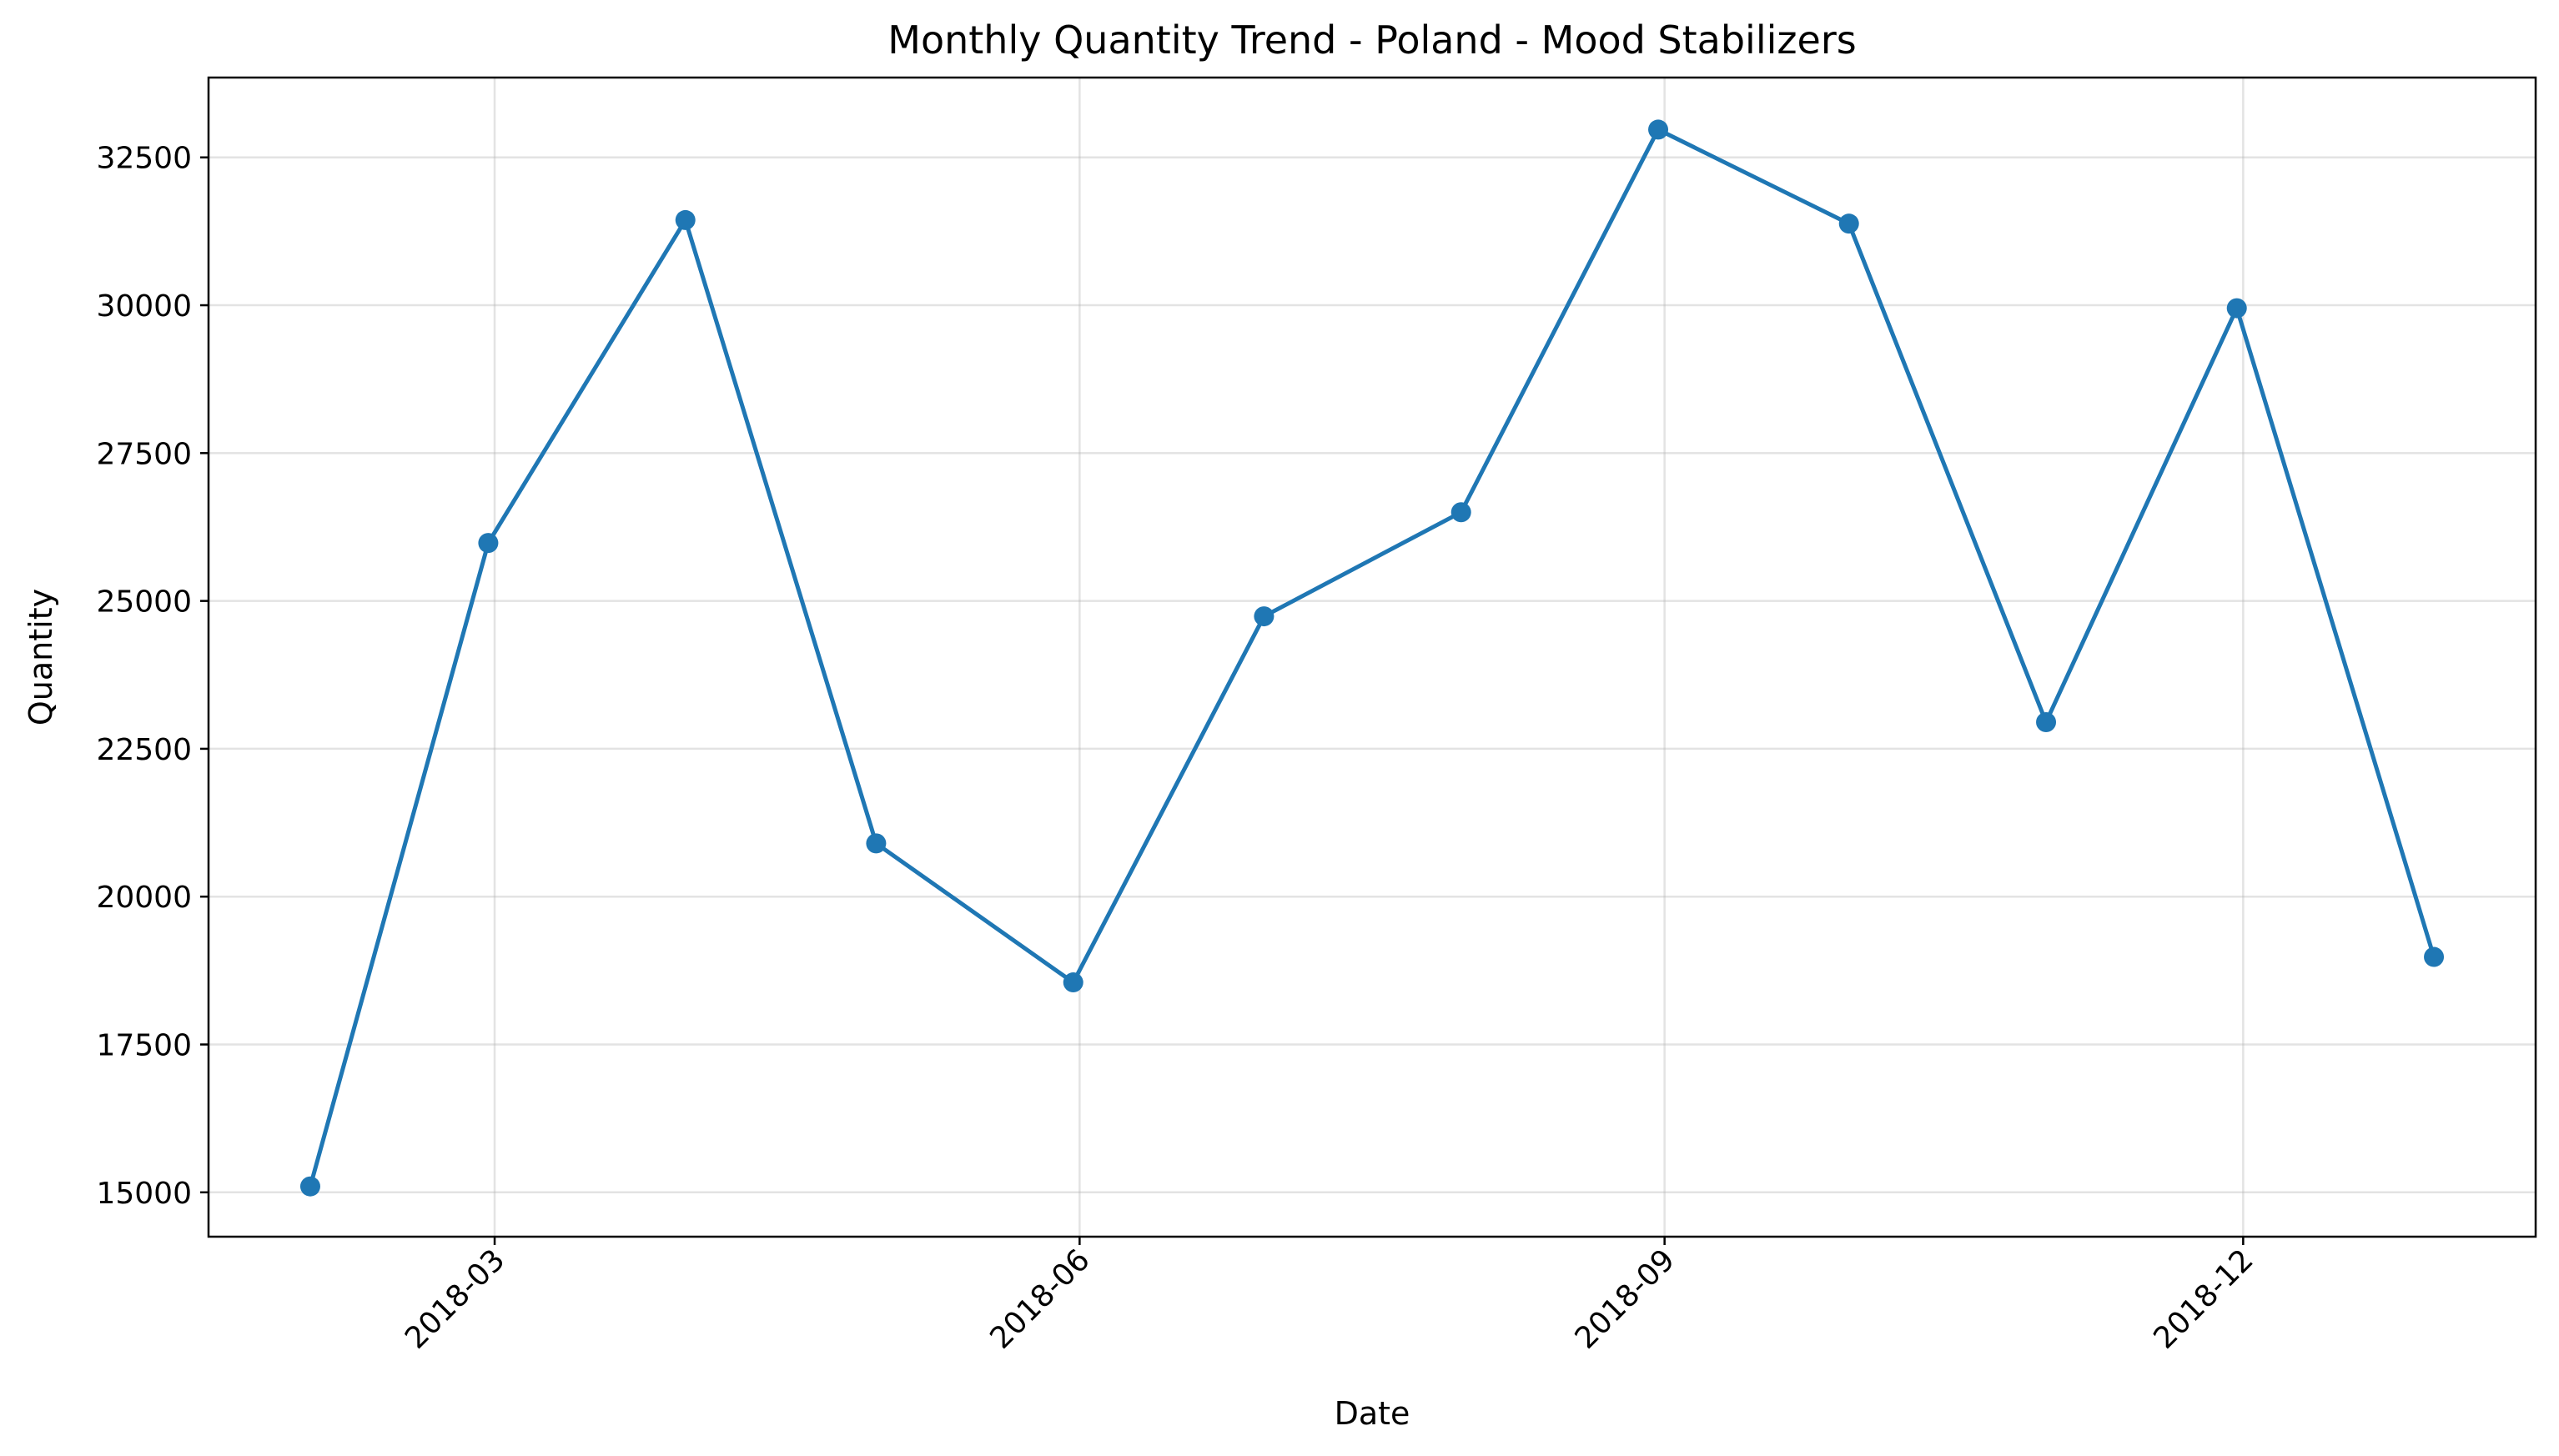  I want to click on y-tick-label: 20000, so click(144, 898).